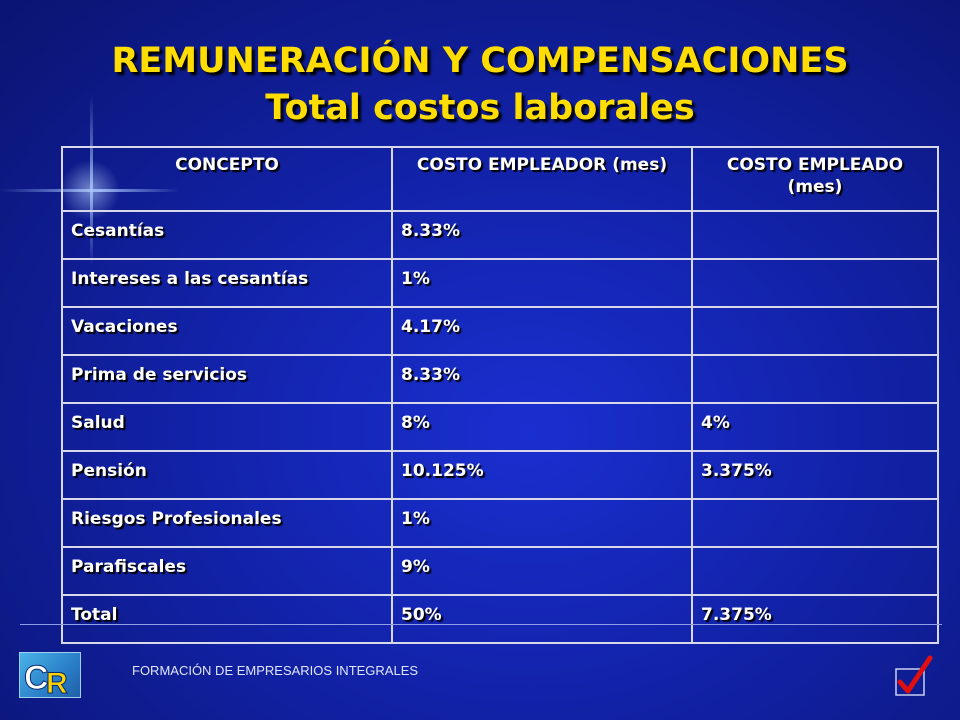  What do you see at coordinates (815, 619) in the screenshot?
I see `cell-employee-cost: 7.375%` at bounding box center [815, 619].